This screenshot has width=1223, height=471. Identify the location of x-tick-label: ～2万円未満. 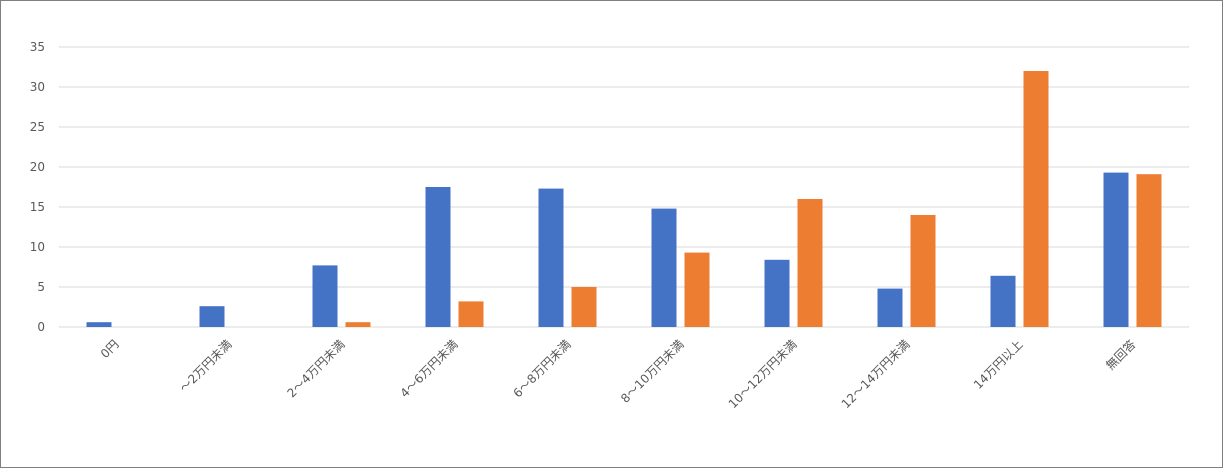
(206, 366).